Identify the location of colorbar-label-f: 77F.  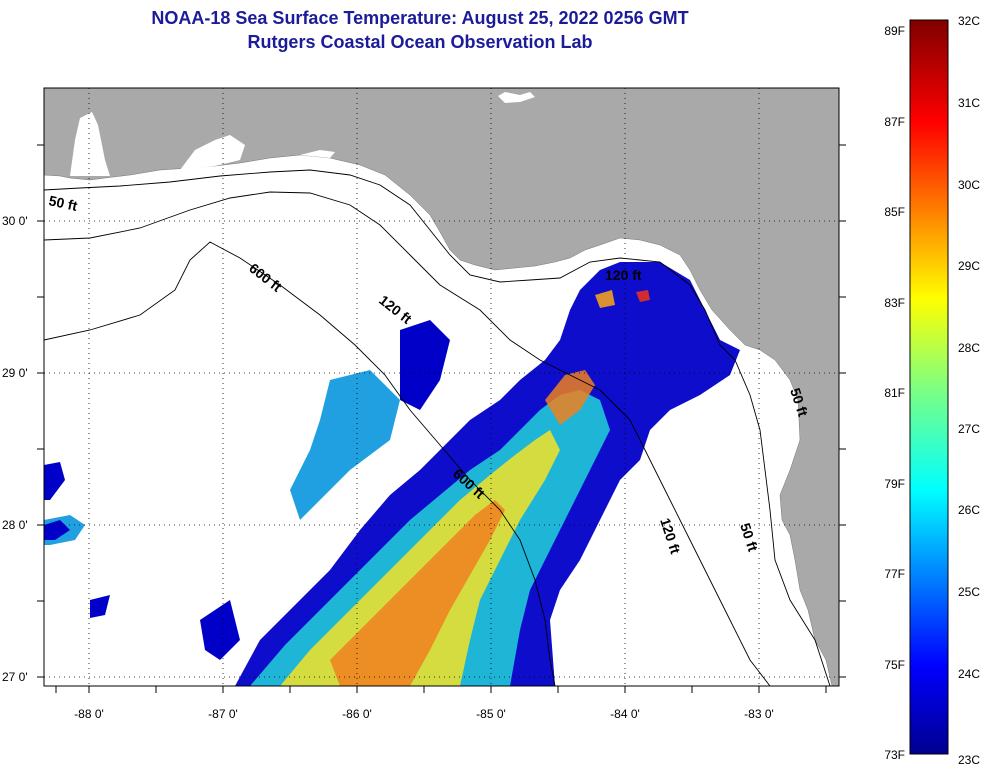
(894, 574).